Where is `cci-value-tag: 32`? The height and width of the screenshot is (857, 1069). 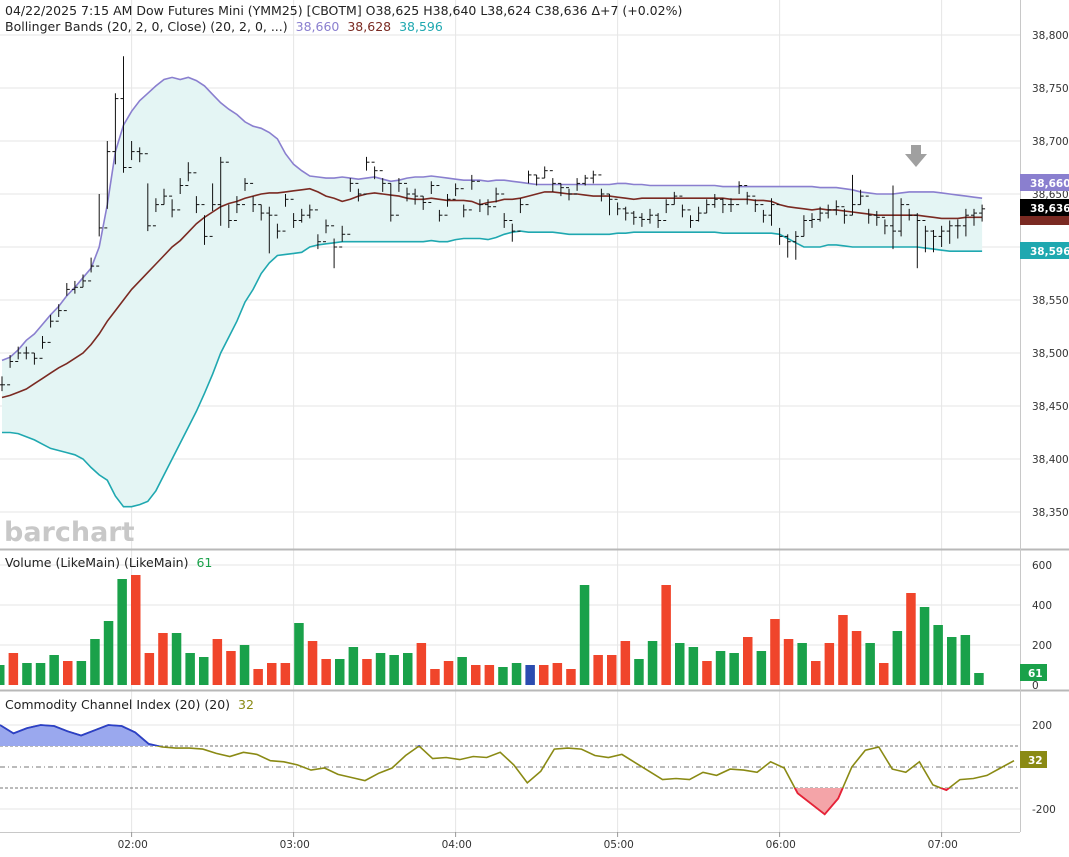
cci-value-tag: 32 is located at coordinates (1033, 759).